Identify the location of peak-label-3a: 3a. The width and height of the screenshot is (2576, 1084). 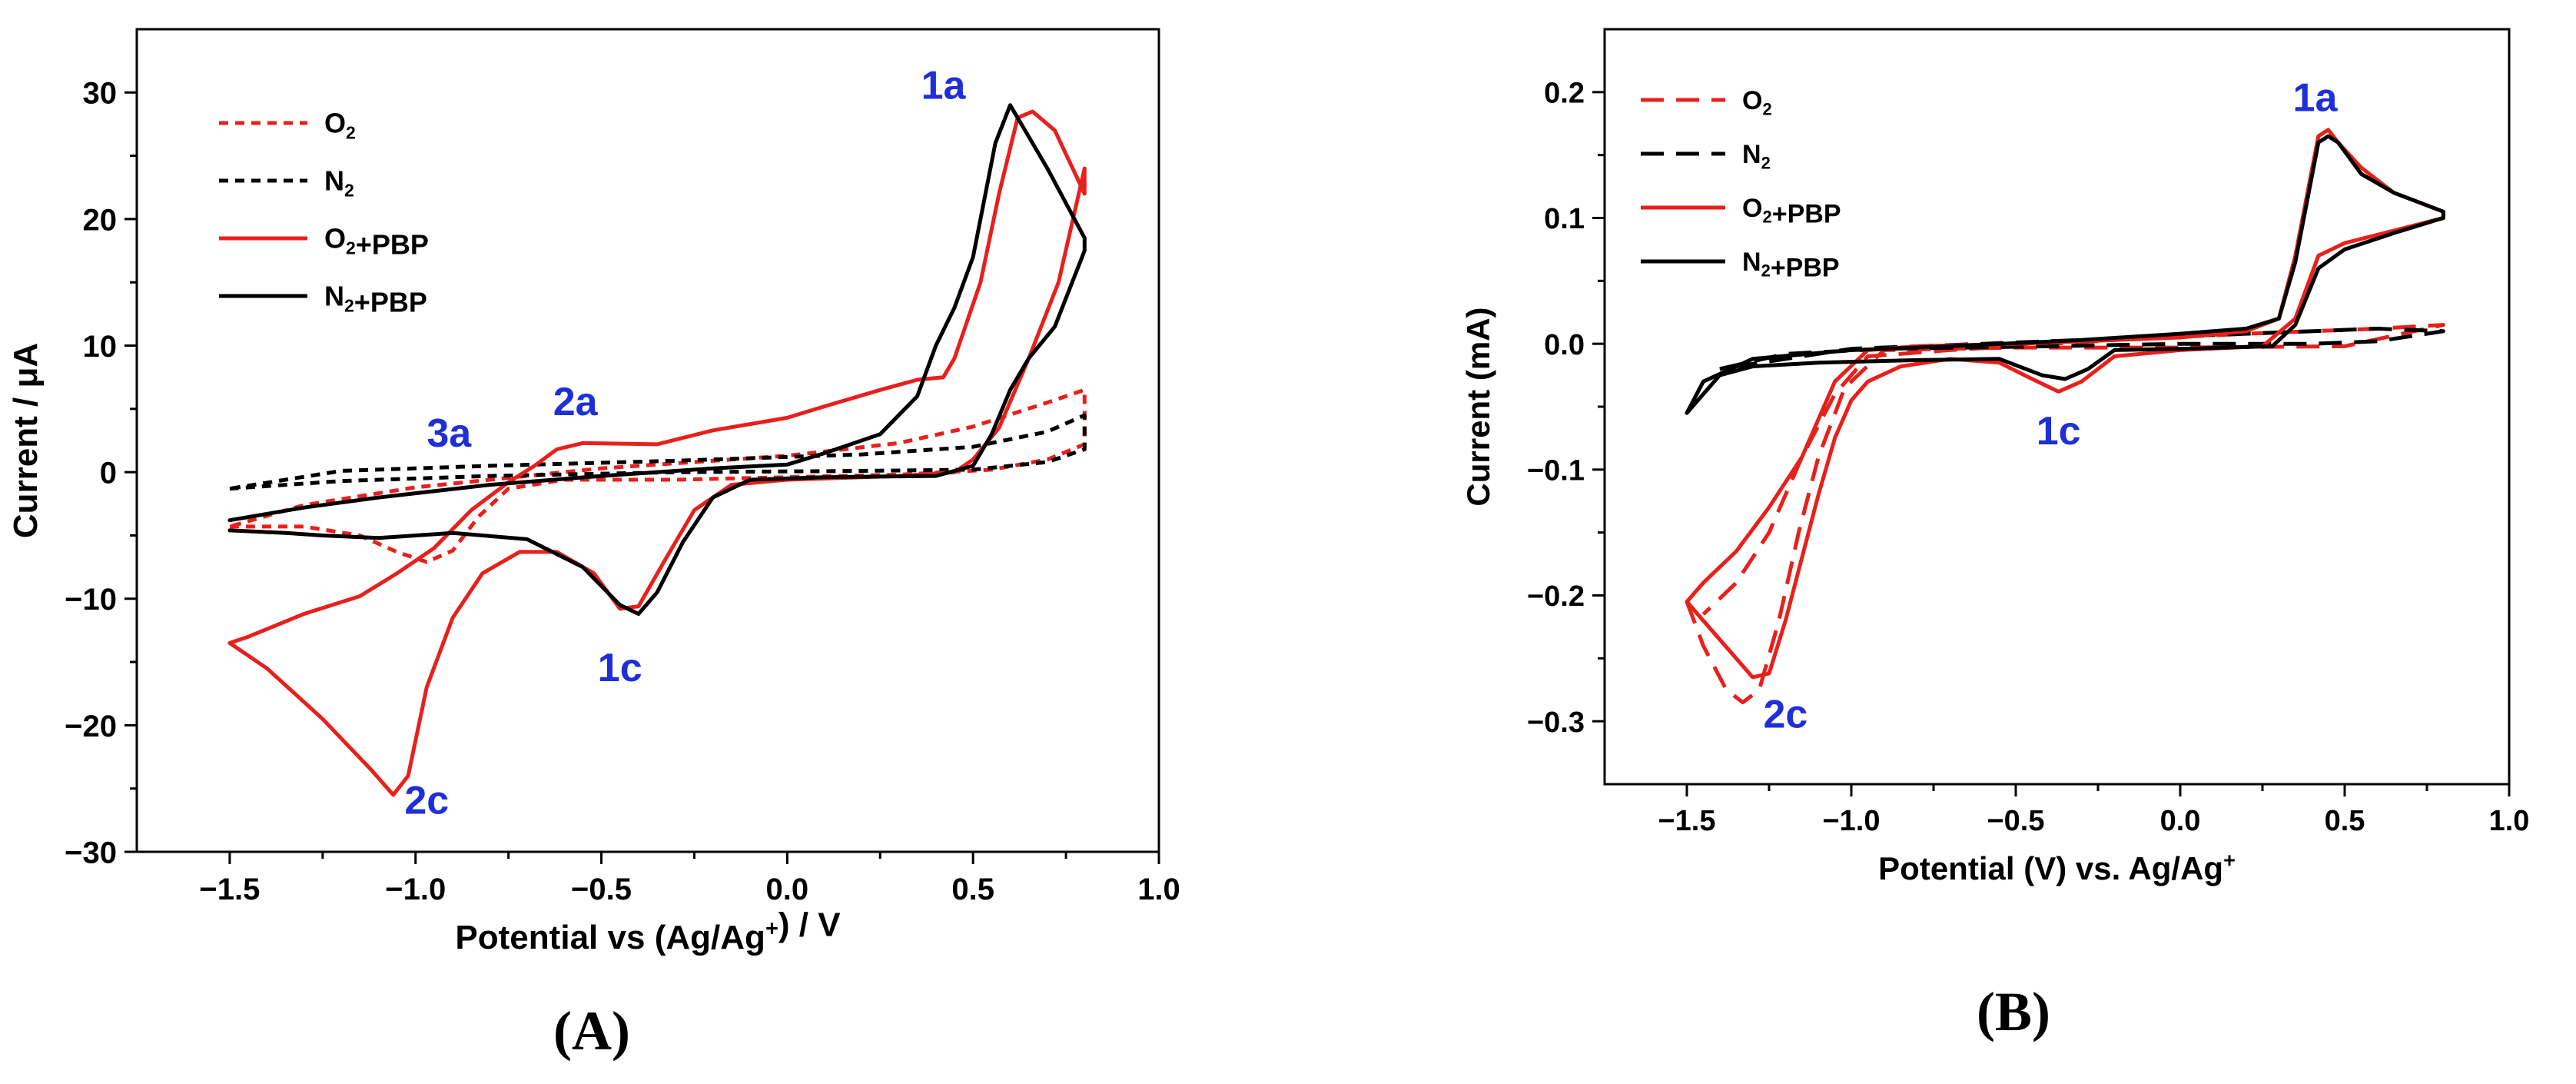
(449, 433).